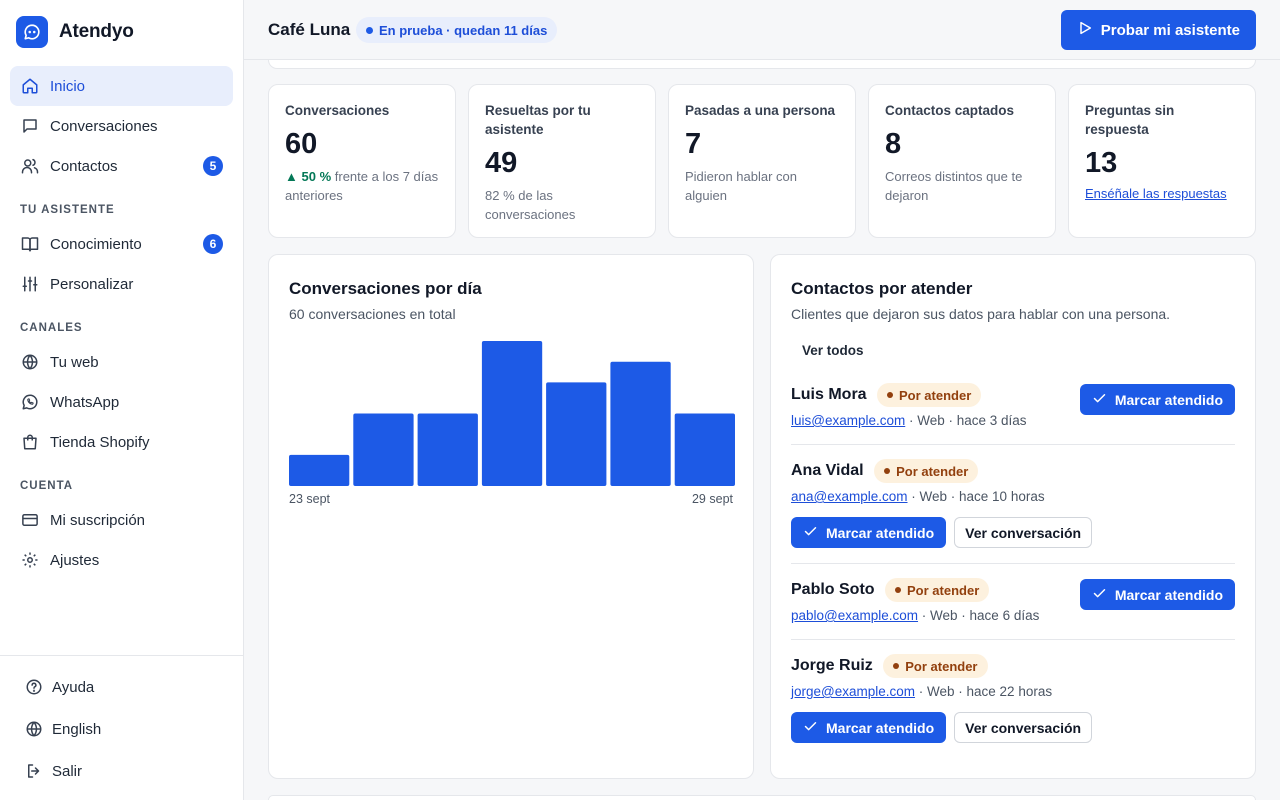 The image size is (1280, 800). I want to click on credit-card-icon, so click(29, 520).